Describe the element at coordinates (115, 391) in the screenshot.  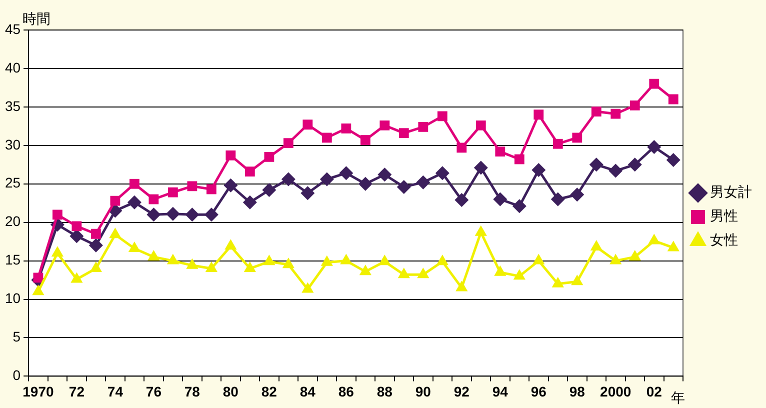
I see `x-tick-label: 74` at that location.